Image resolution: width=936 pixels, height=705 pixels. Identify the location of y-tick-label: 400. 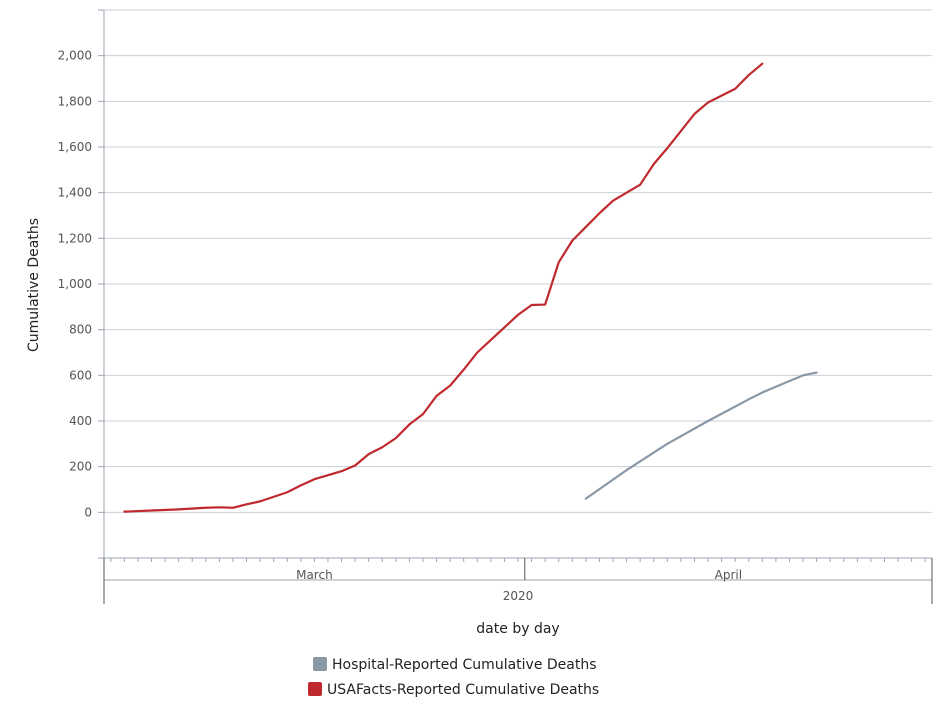
(80, 421).